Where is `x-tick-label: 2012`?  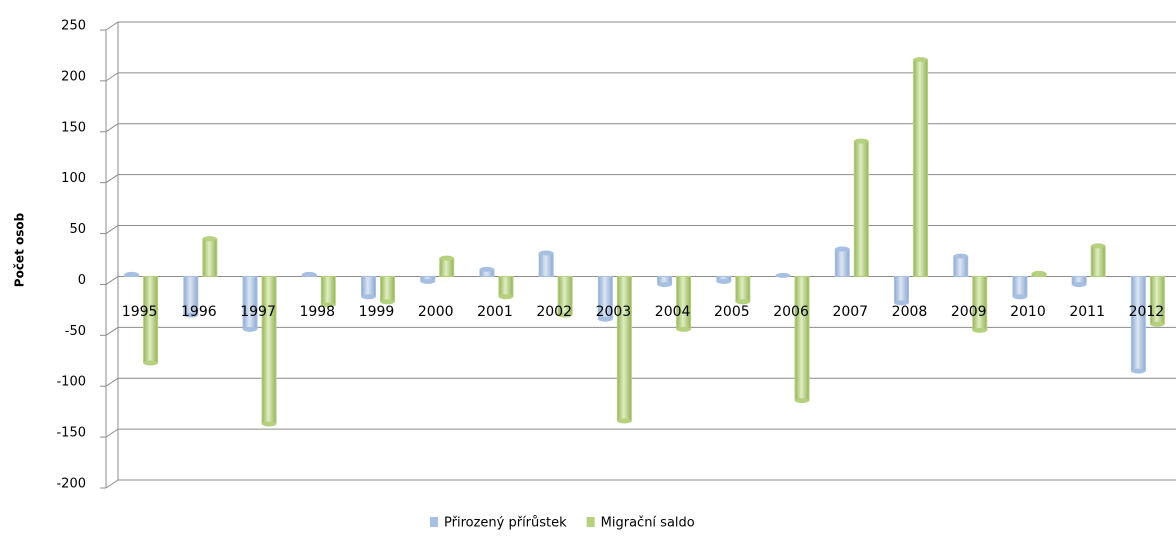
x-tick-label: 2012 is located at coordinates (1147, 312).